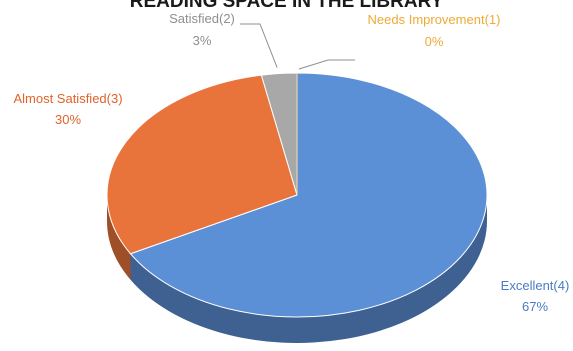 The image size is (573, 351). Describe the element at coordinates (286, 6) in the screenshot. I see `chart-title: READING SPACE IN THE LIBRARY` at that location.